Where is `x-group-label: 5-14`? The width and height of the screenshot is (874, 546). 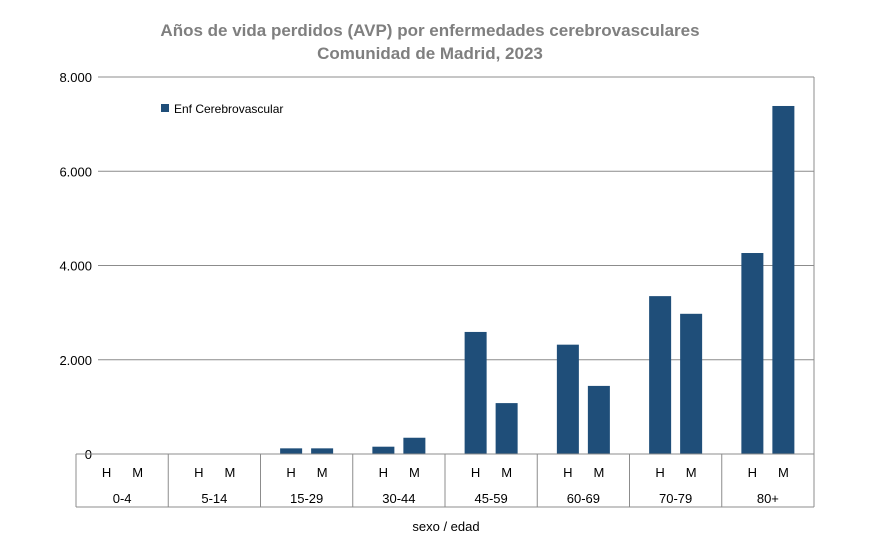 x-group-label: 5-14 is located at coordinates (214, 498).